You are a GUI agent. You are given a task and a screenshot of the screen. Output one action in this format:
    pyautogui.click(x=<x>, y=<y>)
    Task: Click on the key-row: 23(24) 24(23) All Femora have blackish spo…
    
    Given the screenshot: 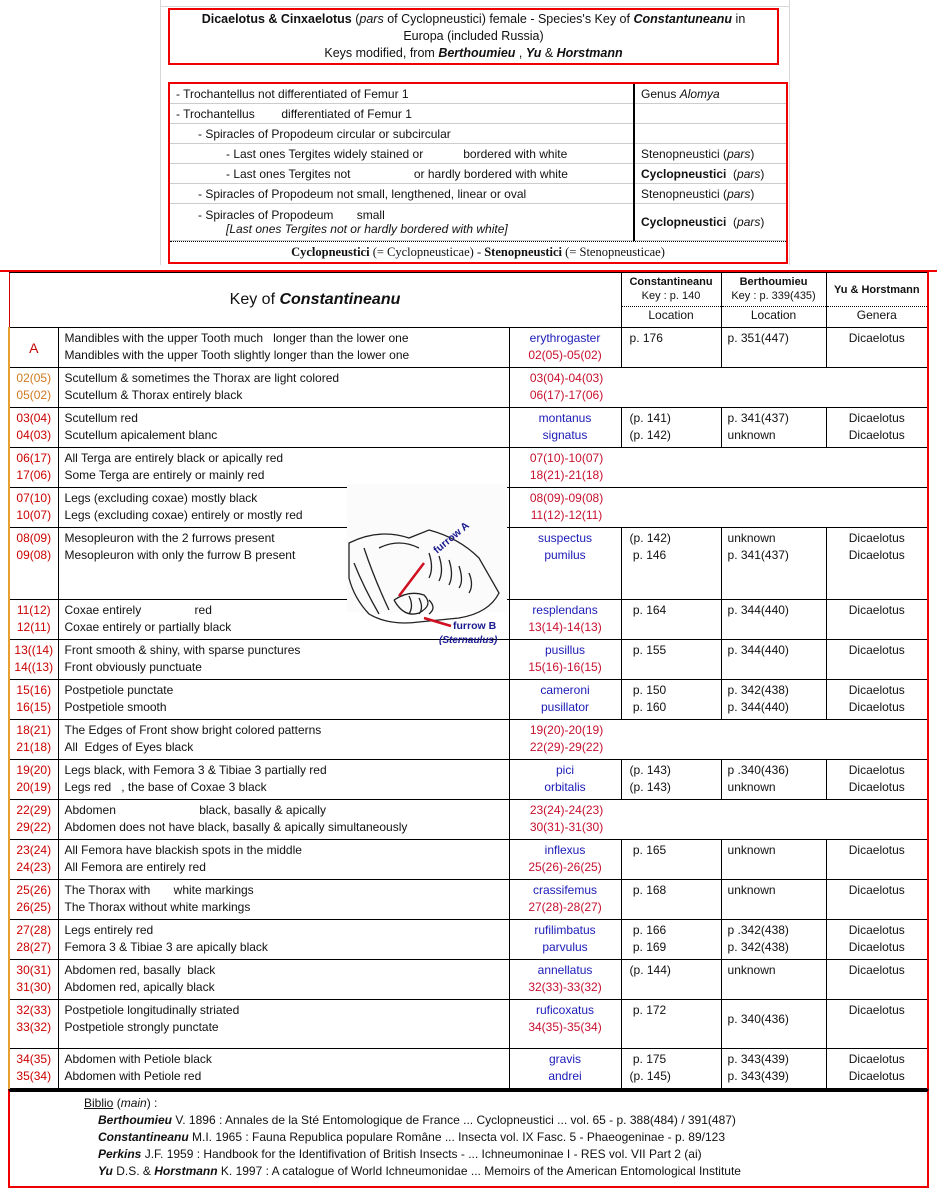 What is the action you would take?
    pyautogui.click(x=469, y=859)
    